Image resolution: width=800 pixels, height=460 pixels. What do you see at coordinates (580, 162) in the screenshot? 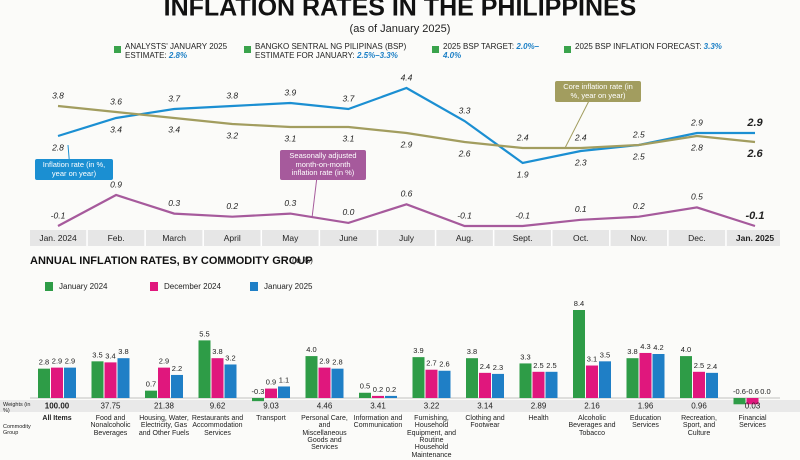
I see `value-label: 2.3` at bounding box center [580, 162].